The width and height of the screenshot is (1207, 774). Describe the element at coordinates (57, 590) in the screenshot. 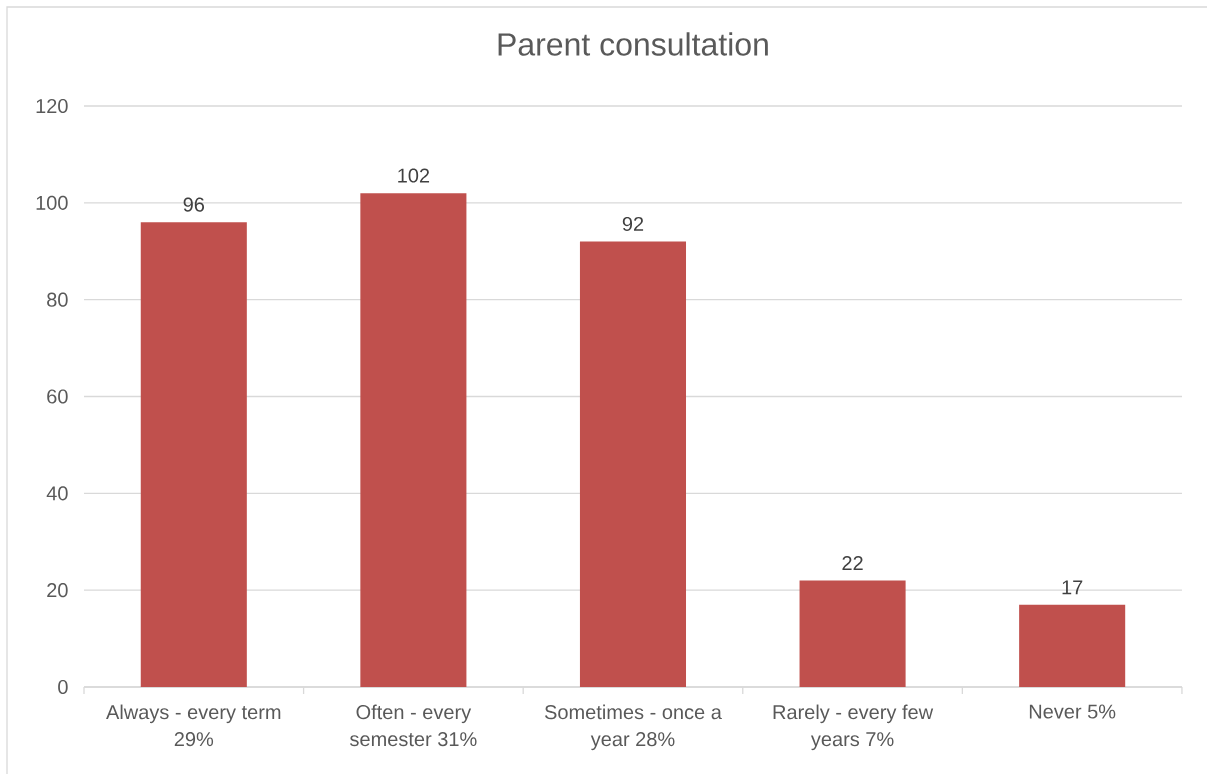

I see `y-tick-label: 20` at that location.